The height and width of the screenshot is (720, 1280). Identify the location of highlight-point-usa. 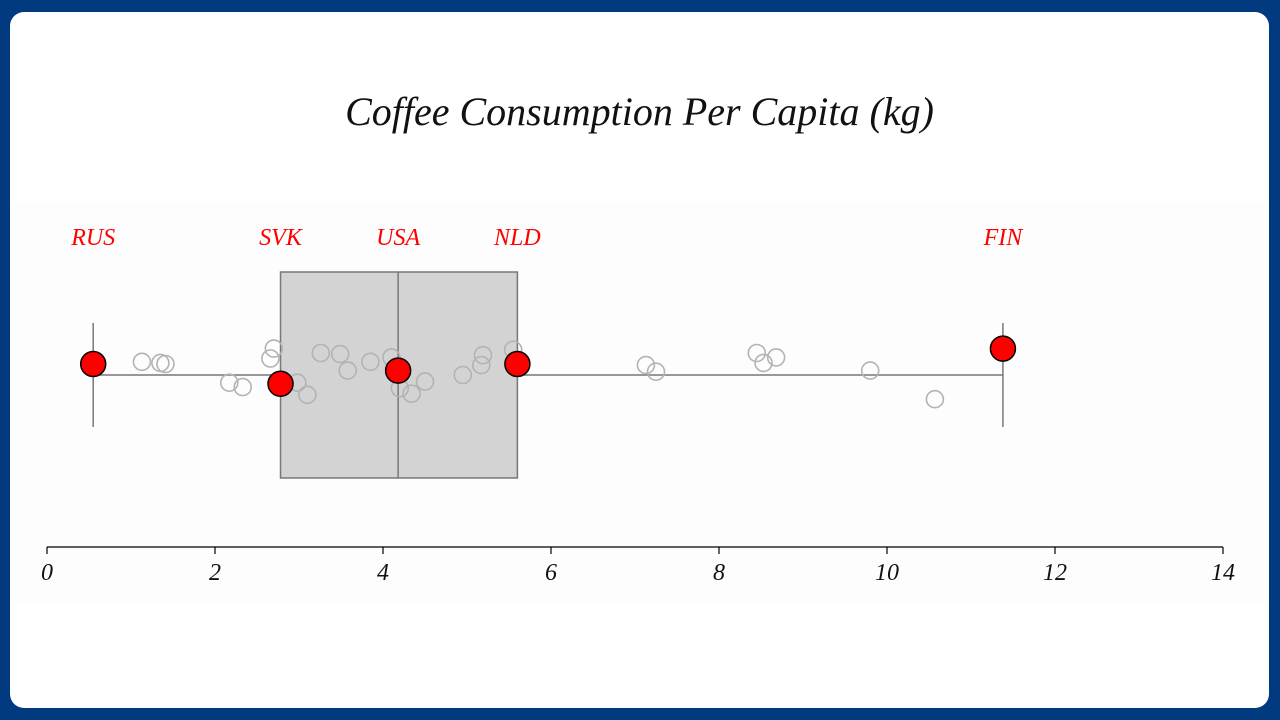
(398, 370).